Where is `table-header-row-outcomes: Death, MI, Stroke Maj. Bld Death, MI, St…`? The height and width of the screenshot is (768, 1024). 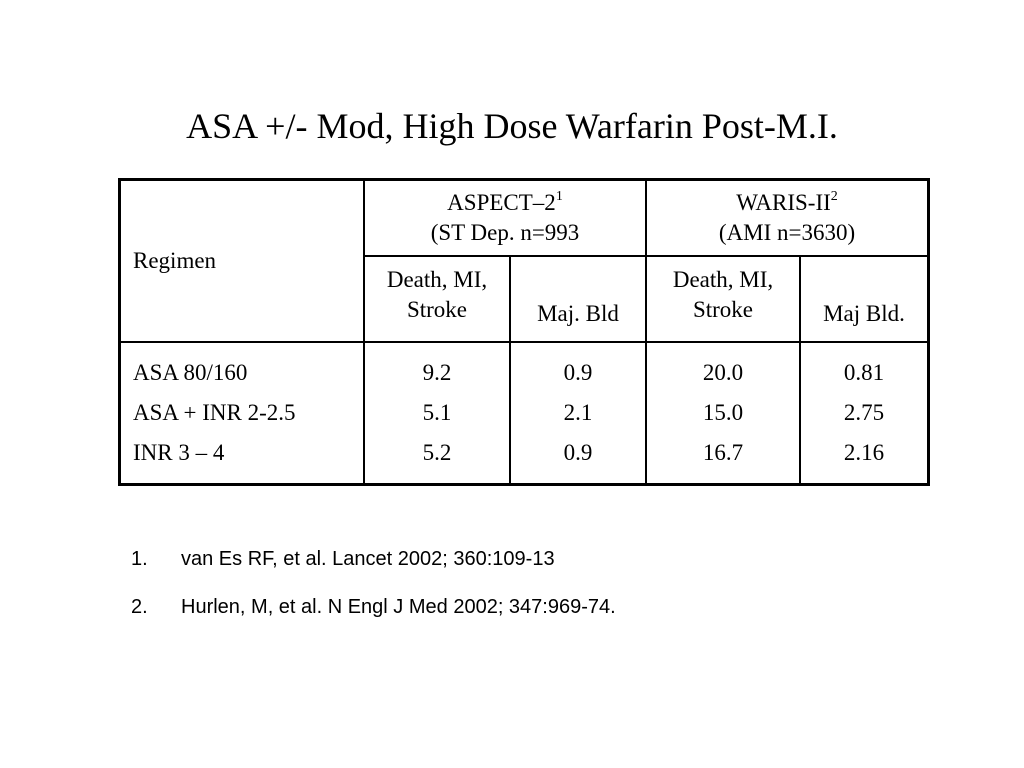
table-header-row-outcomes: Death, MI, Stroke Maj. Bld Death, MI, St… is located at coordinates (525, 298).